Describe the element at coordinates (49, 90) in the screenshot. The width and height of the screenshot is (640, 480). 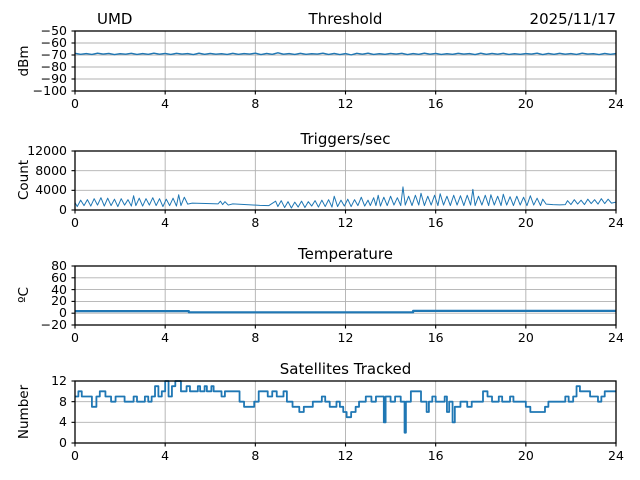
I see `y-tick-label: −100` at that location.